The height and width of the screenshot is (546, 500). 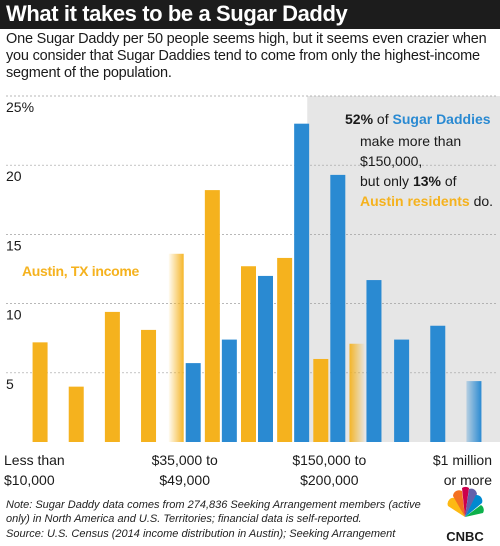 I want to click on x-tick-label: $10,000, so click(x=29, y=480).